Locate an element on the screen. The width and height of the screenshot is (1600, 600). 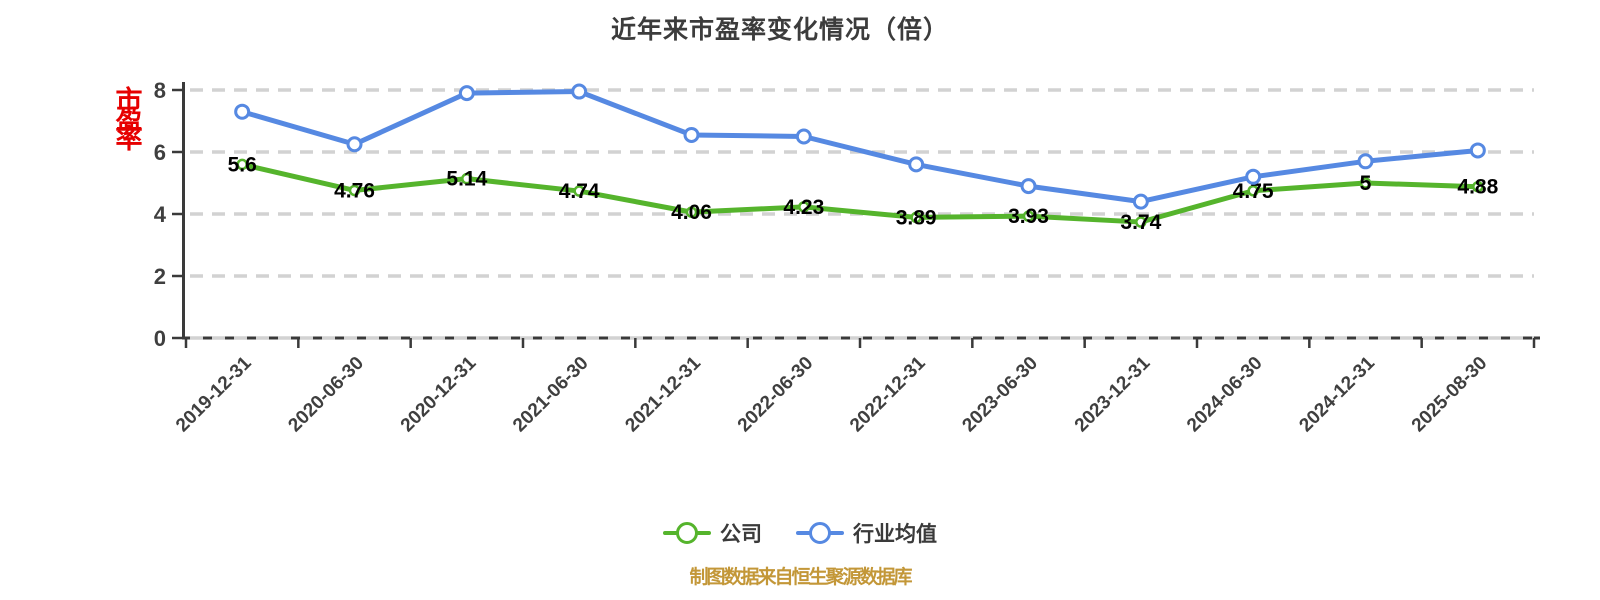
legend-item-industry: 行业均值 is located at coordinates (866, 533).